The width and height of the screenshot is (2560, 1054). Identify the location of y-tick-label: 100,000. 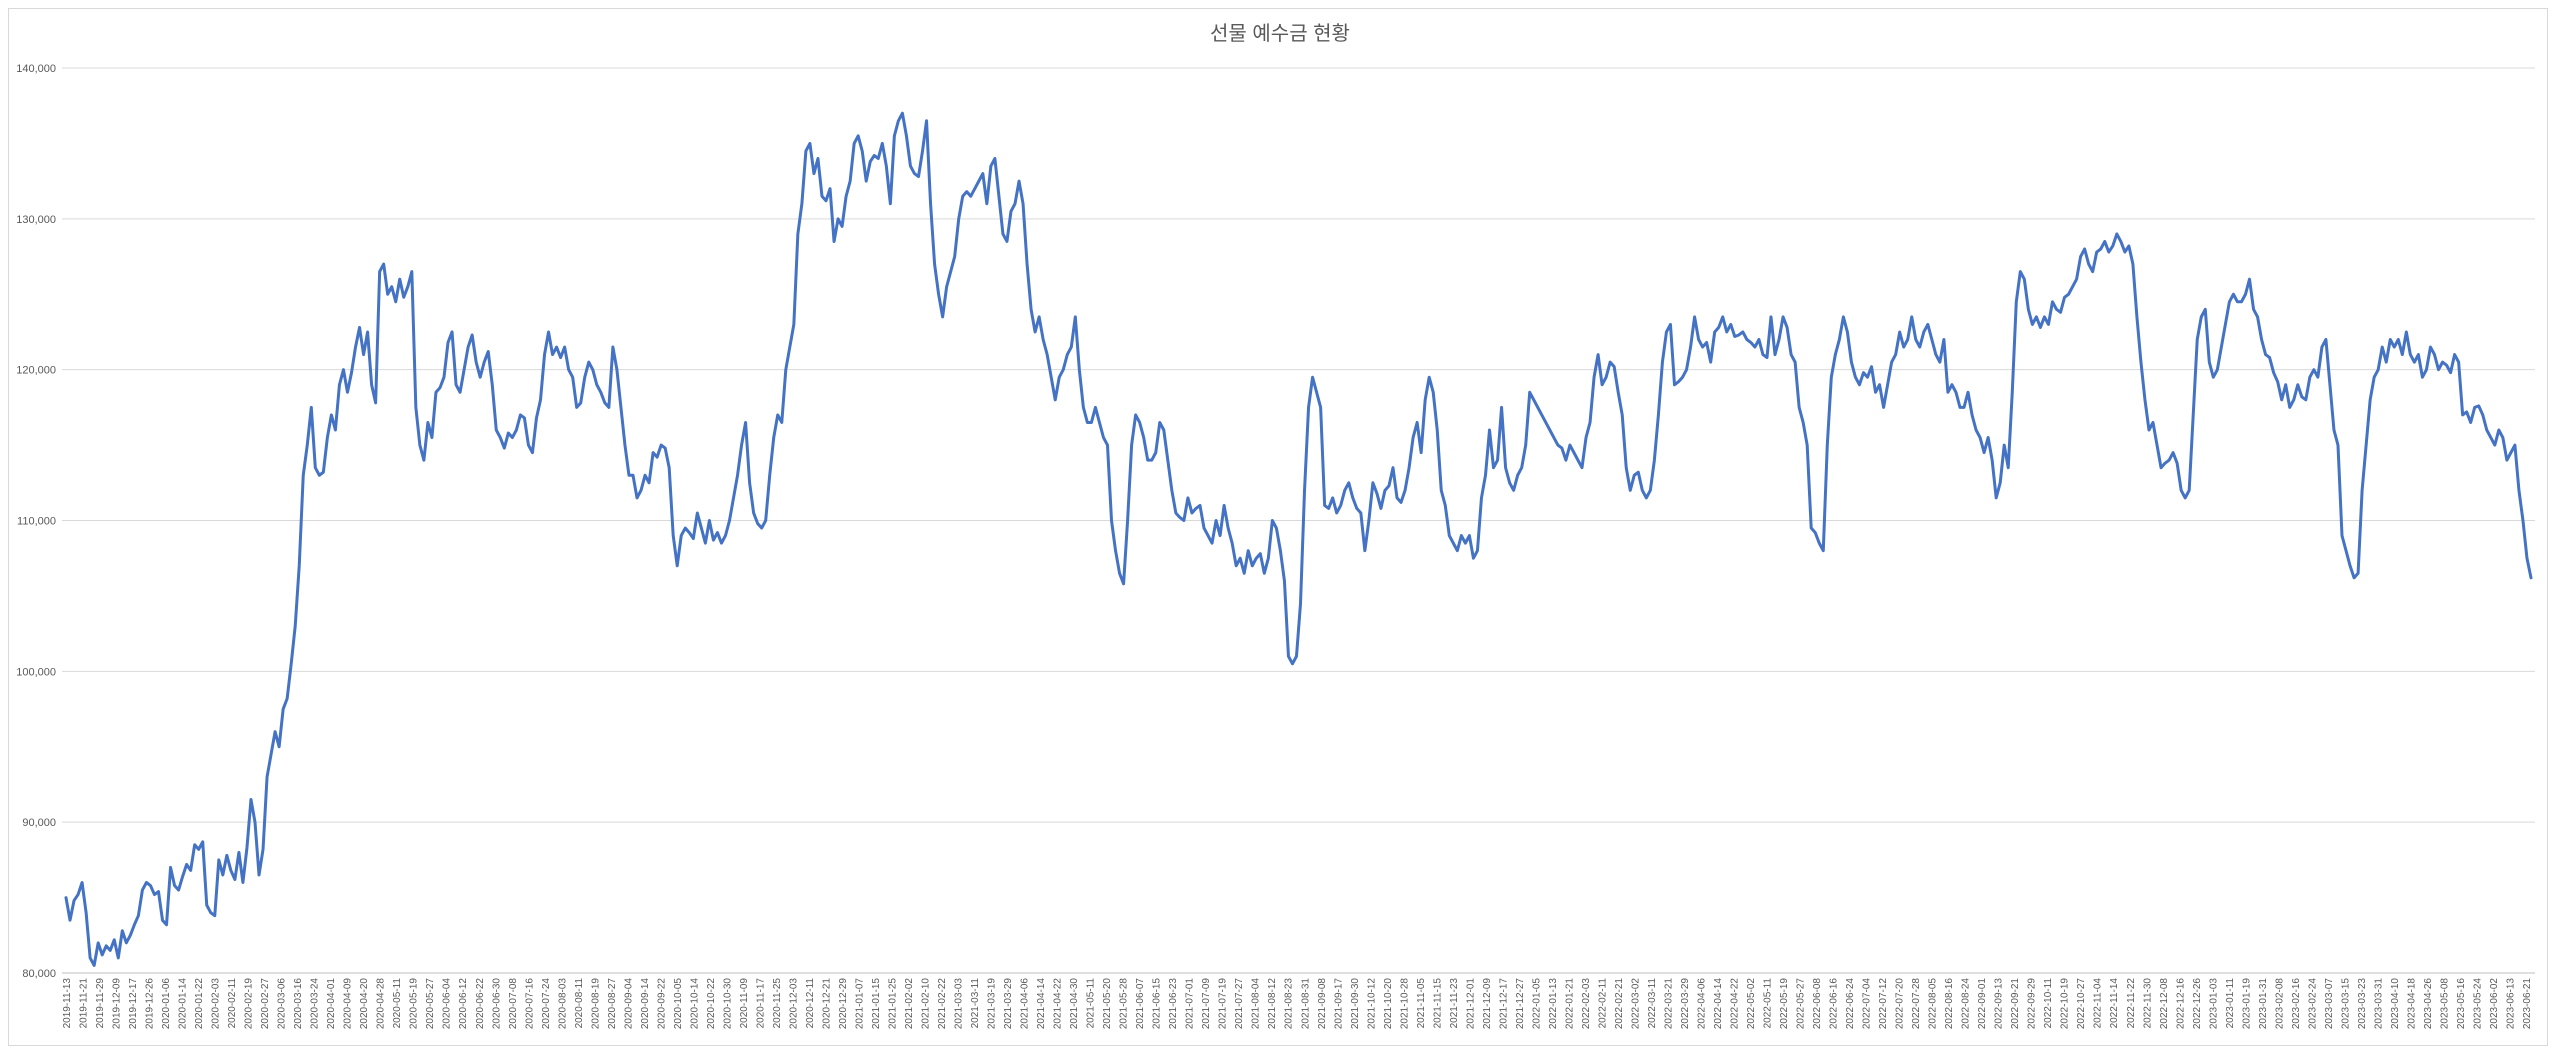
(36, 672).